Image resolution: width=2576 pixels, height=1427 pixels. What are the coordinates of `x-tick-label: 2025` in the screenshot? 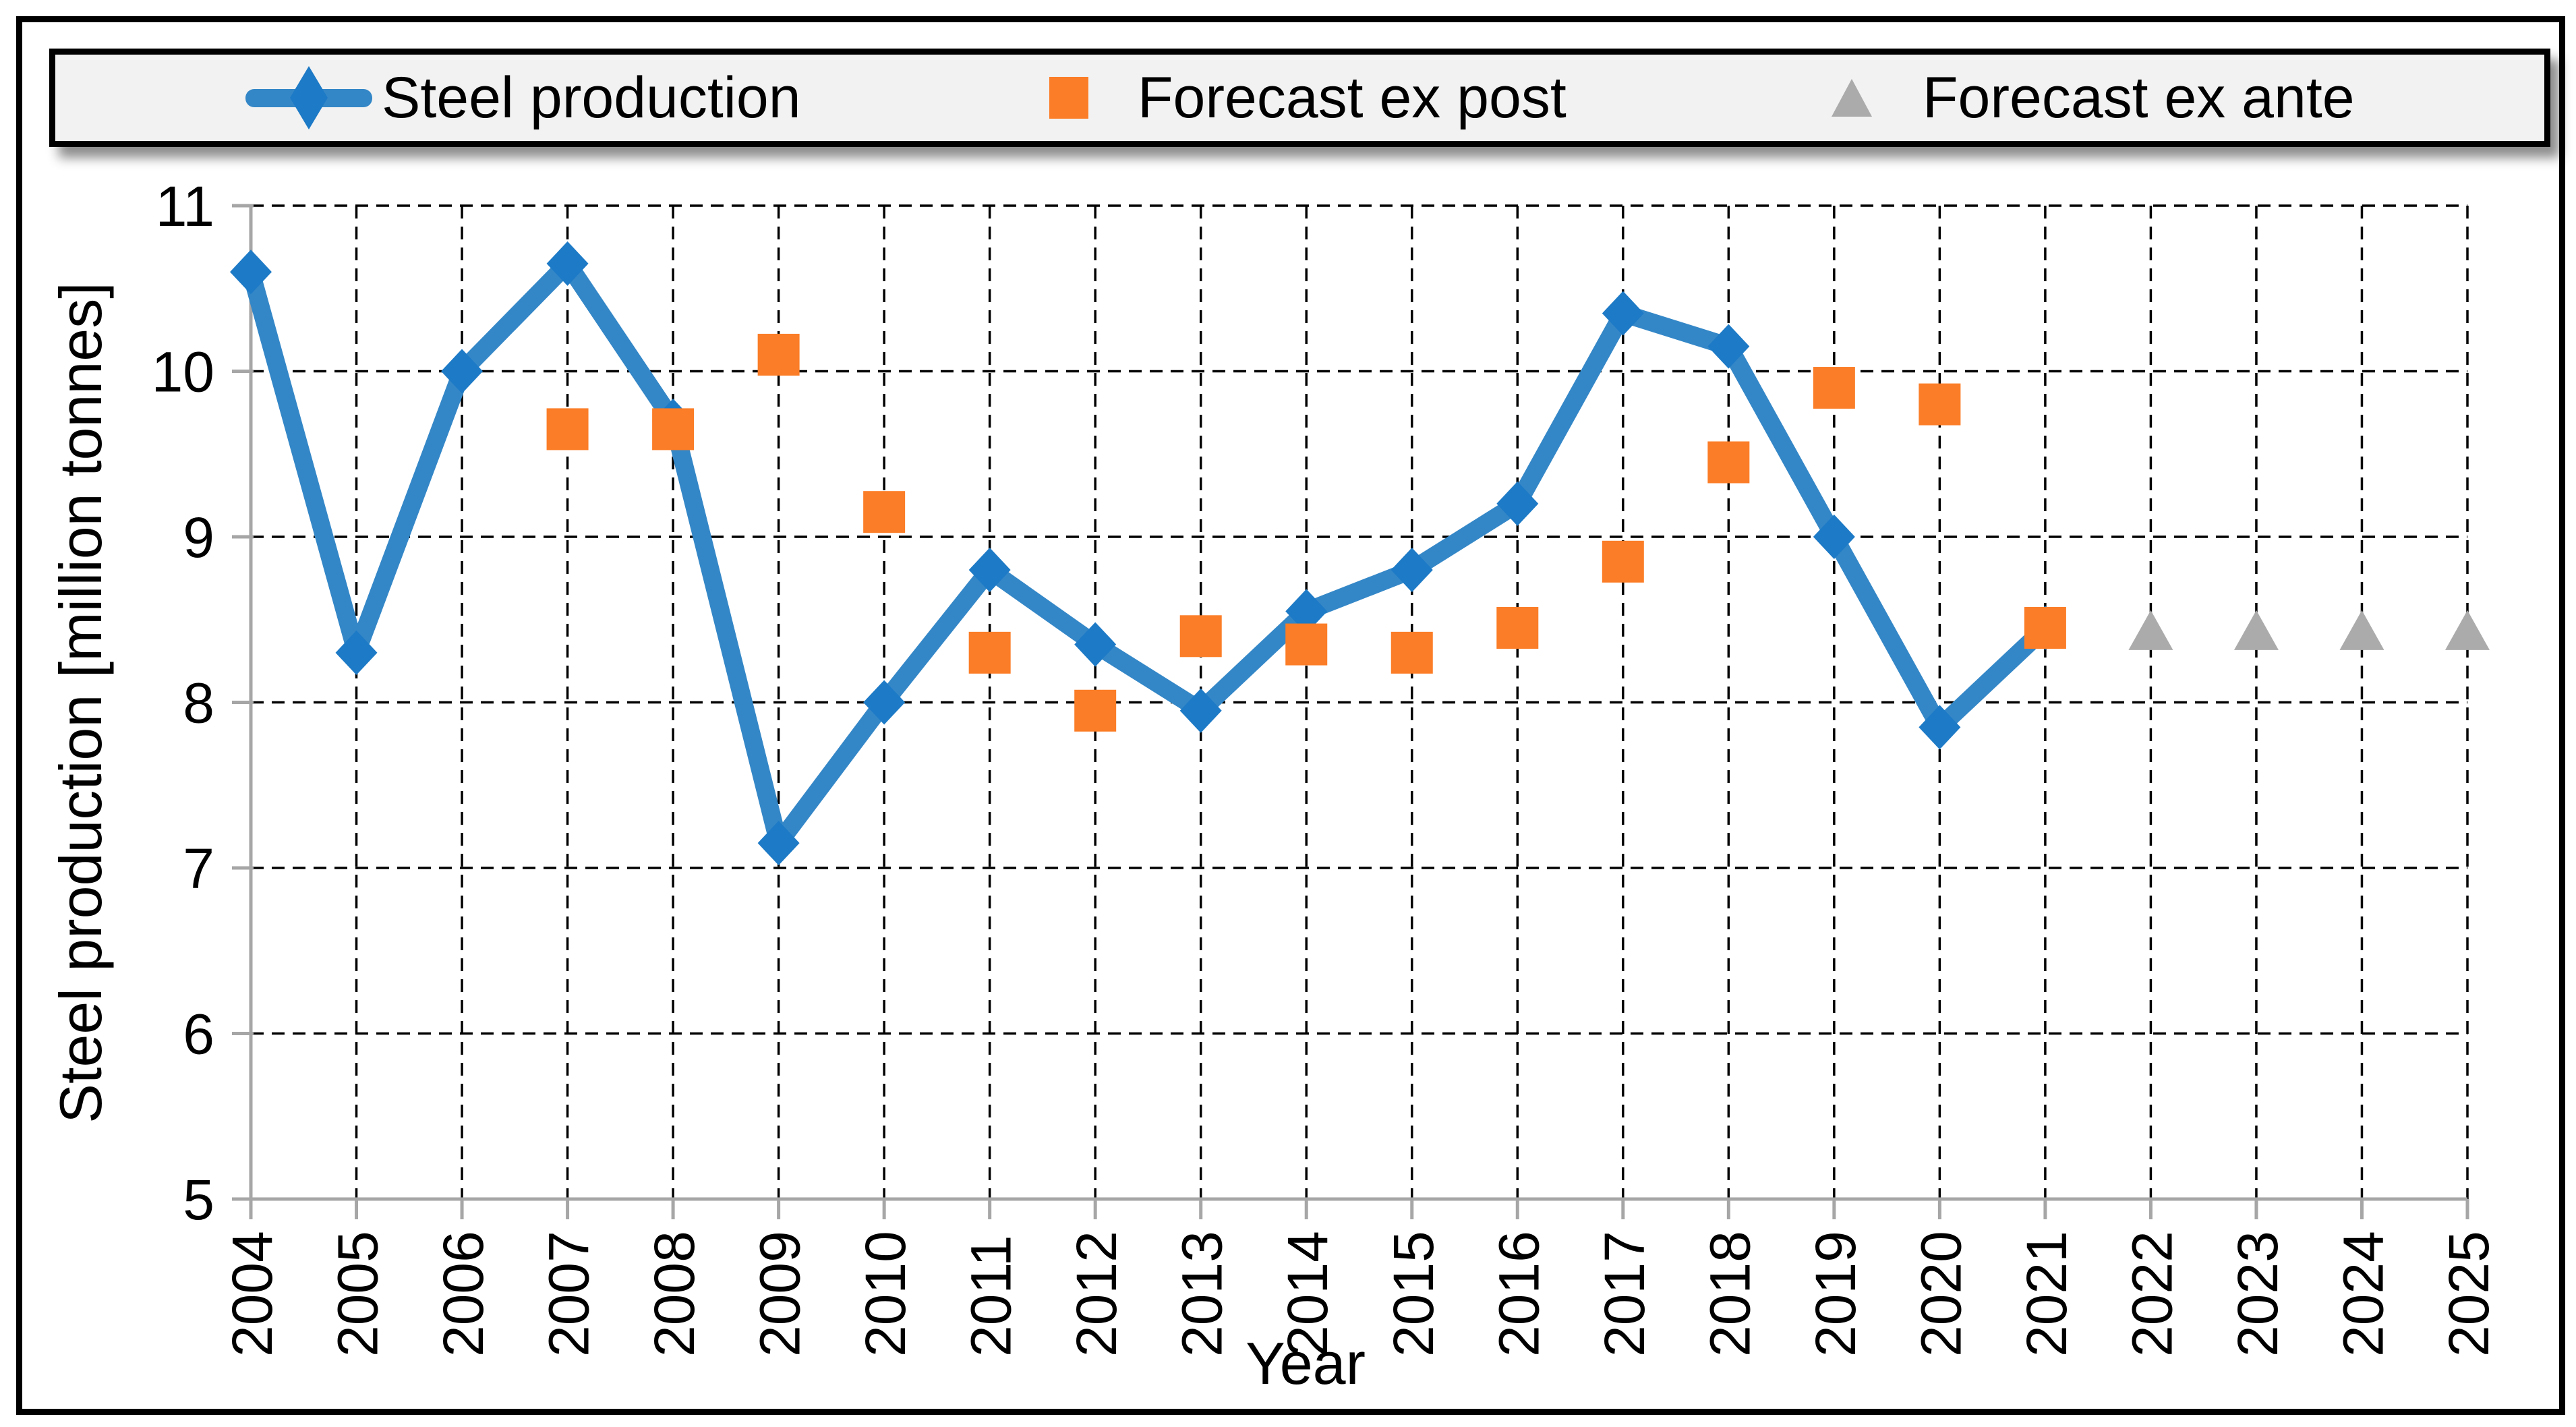 It's located at (2468, 1294).